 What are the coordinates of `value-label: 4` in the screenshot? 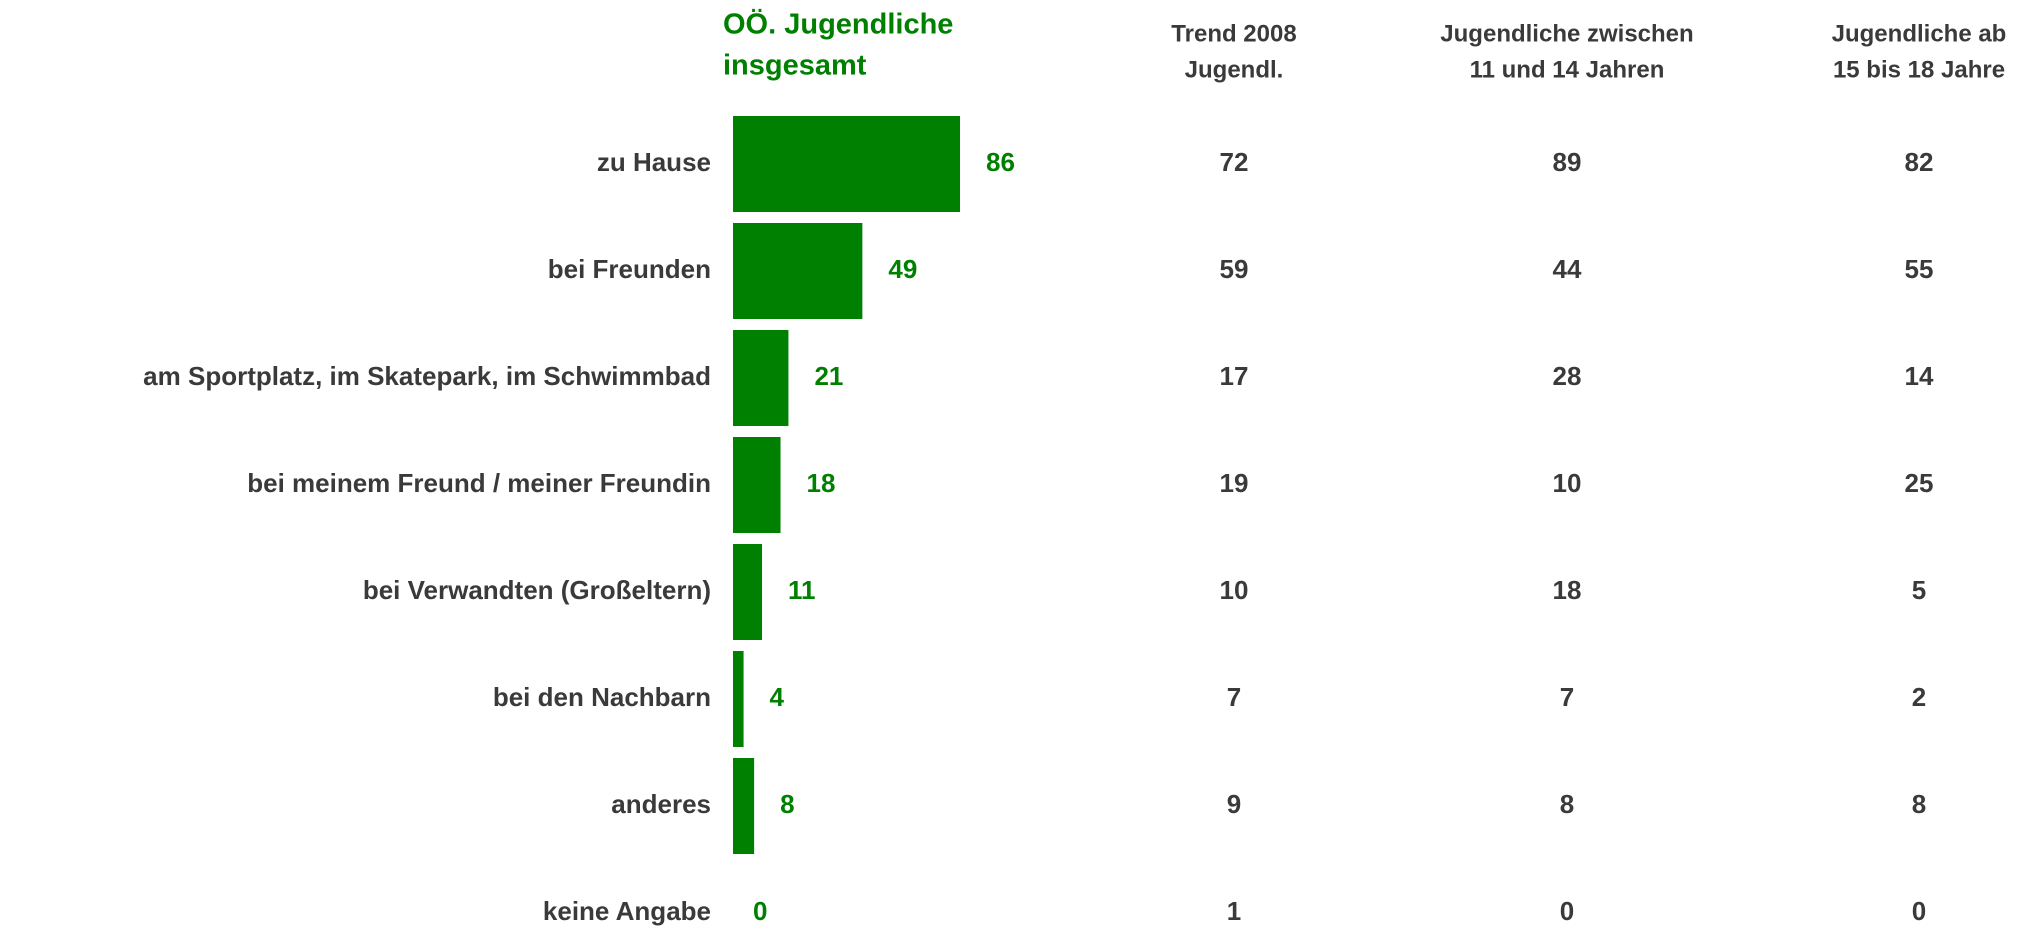 It's located at (777, 697).